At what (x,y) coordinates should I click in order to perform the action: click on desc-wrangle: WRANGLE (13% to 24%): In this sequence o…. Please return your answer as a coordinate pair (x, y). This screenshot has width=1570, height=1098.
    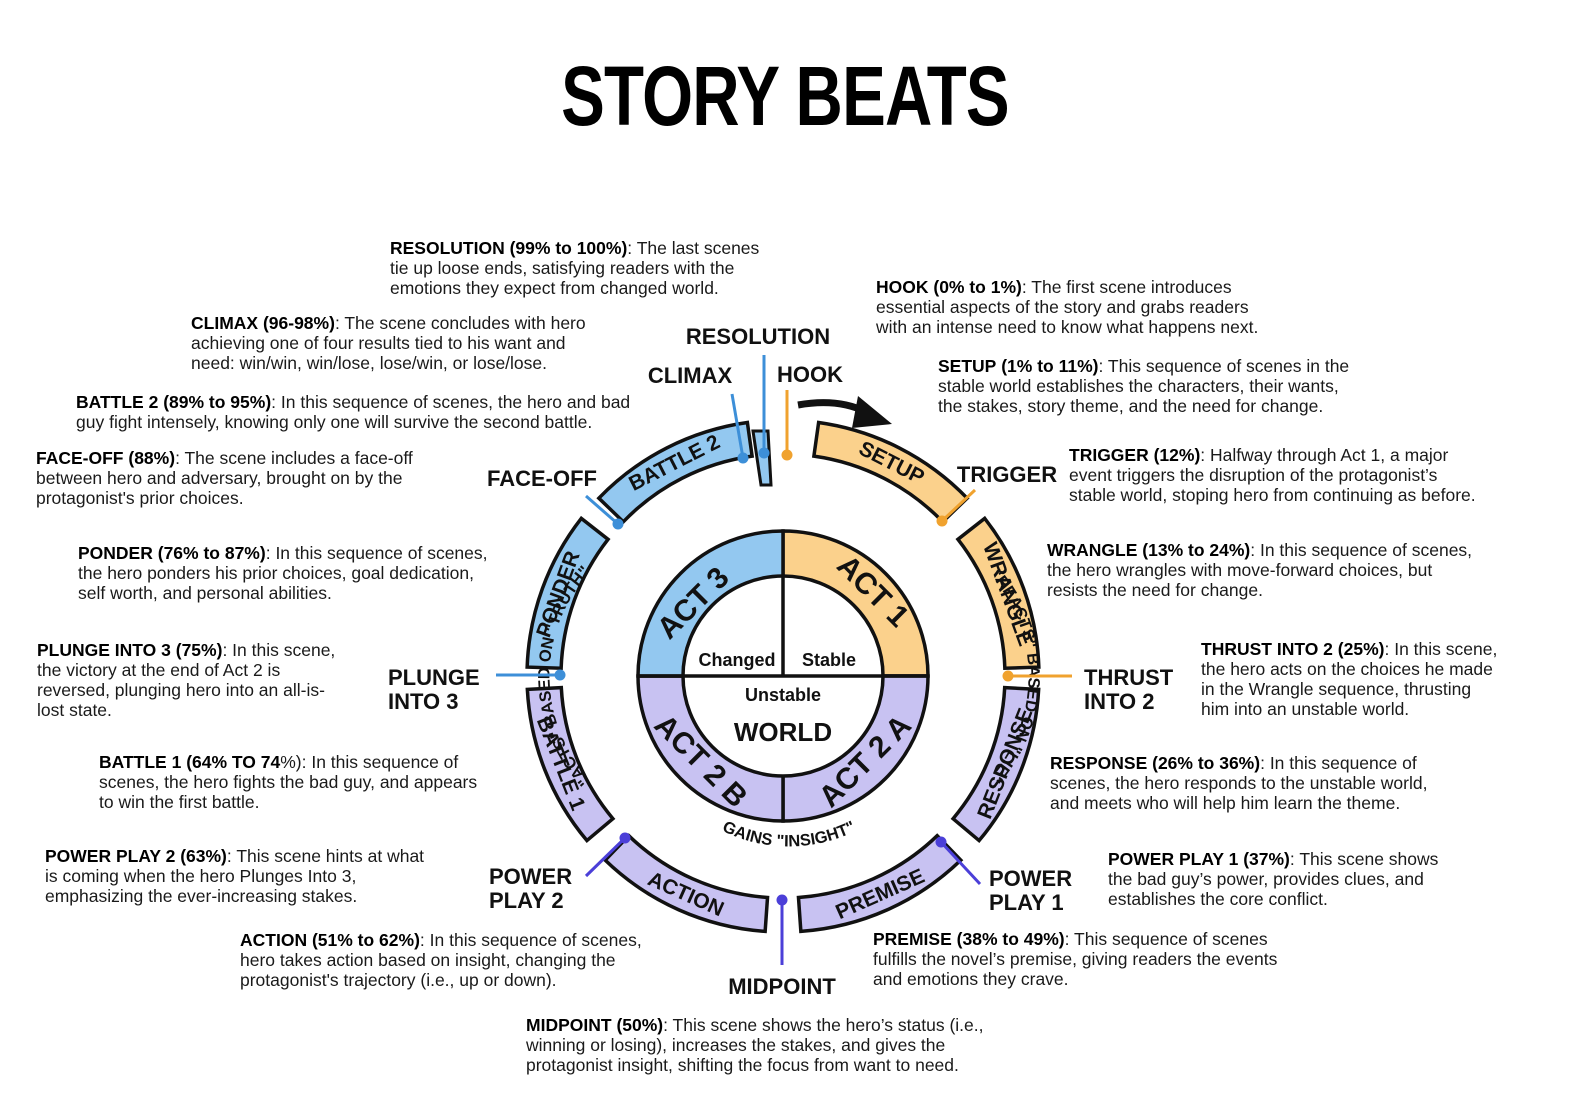
    Looking at the image, I should click on (1260, 570).